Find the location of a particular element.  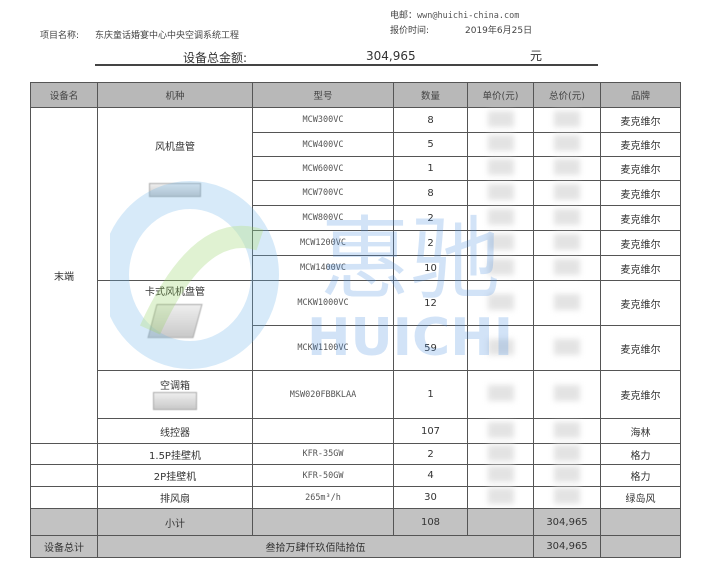

table-row: 卡式风机盘管 MCKW1000VC 12 麦克维尔 is located at coordinates (356, 325).